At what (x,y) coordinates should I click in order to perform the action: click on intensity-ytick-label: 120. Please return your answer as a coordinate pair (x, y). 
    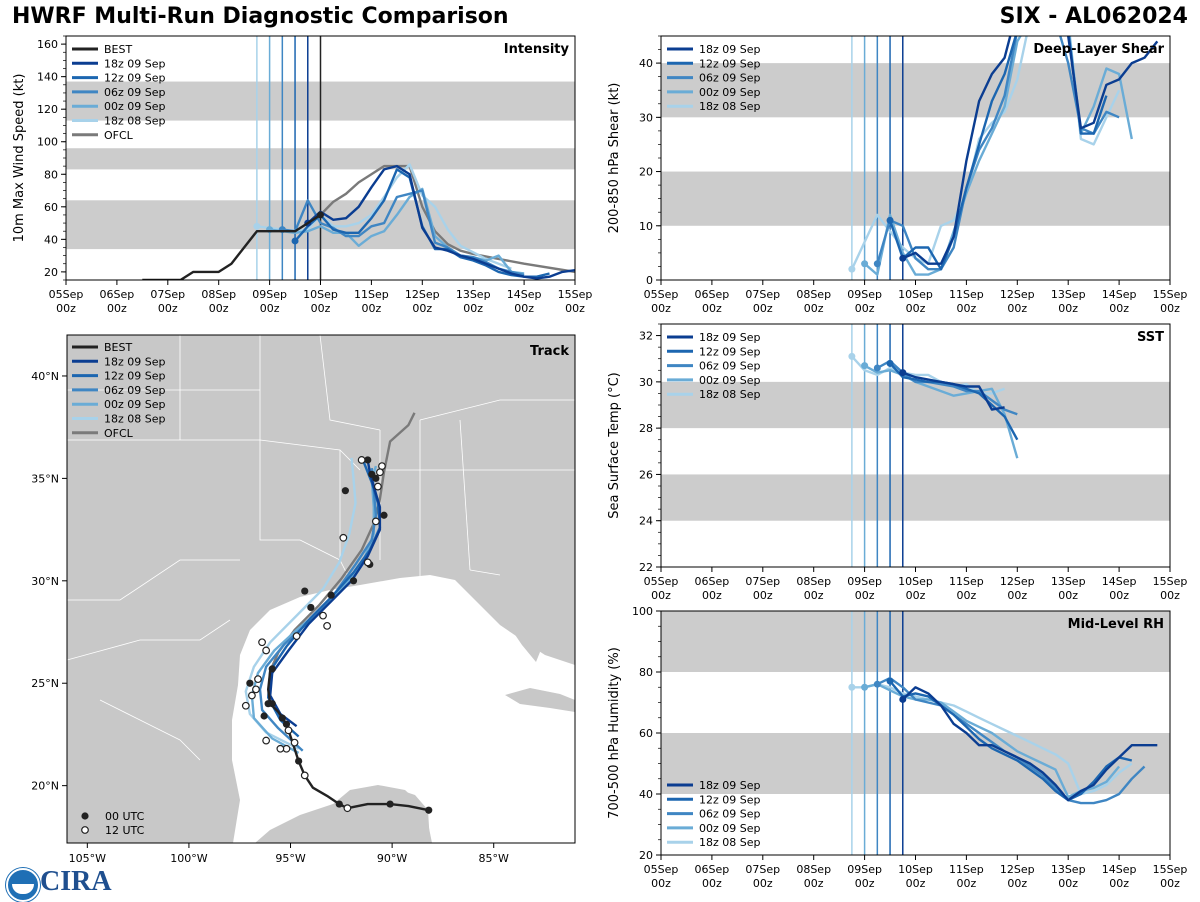
    Looking at the image, I should click on (47, 109).